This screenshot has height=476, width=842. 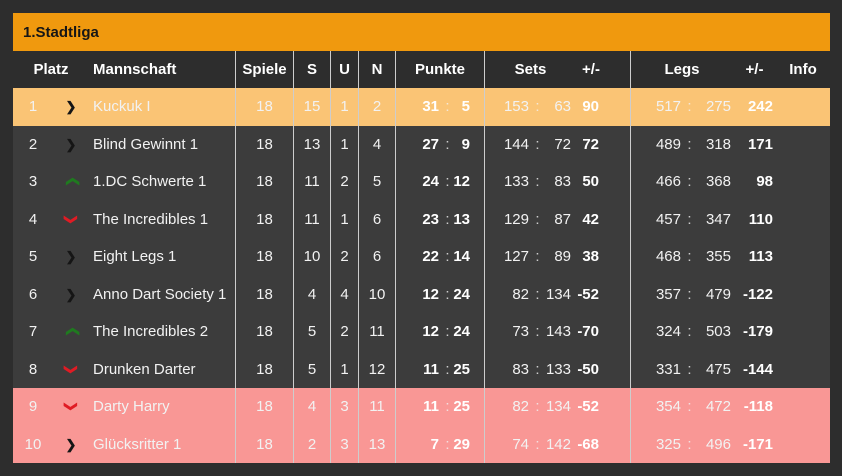 What do you see at coordinates (312, 182) in the screenshot?
I see `siege-cell: 11` at bounding box center [312, 182].